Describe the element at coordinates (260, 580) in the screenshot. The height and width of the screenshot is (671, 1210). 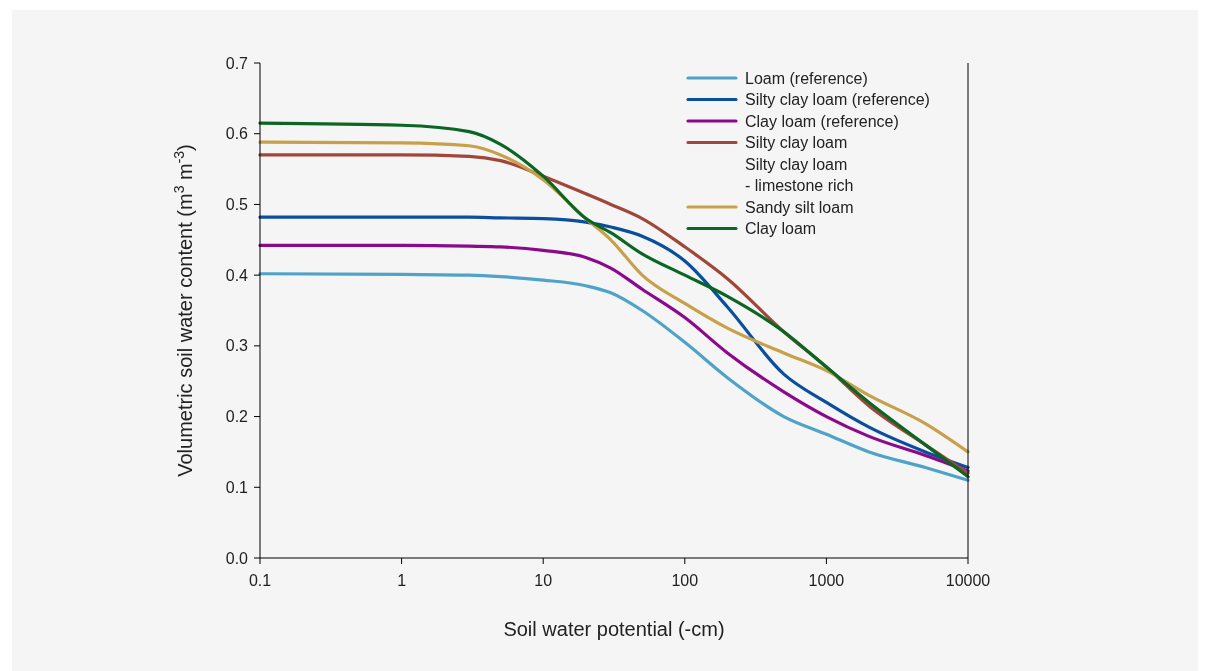
I see `x-tick-label: 0.1` at that location.